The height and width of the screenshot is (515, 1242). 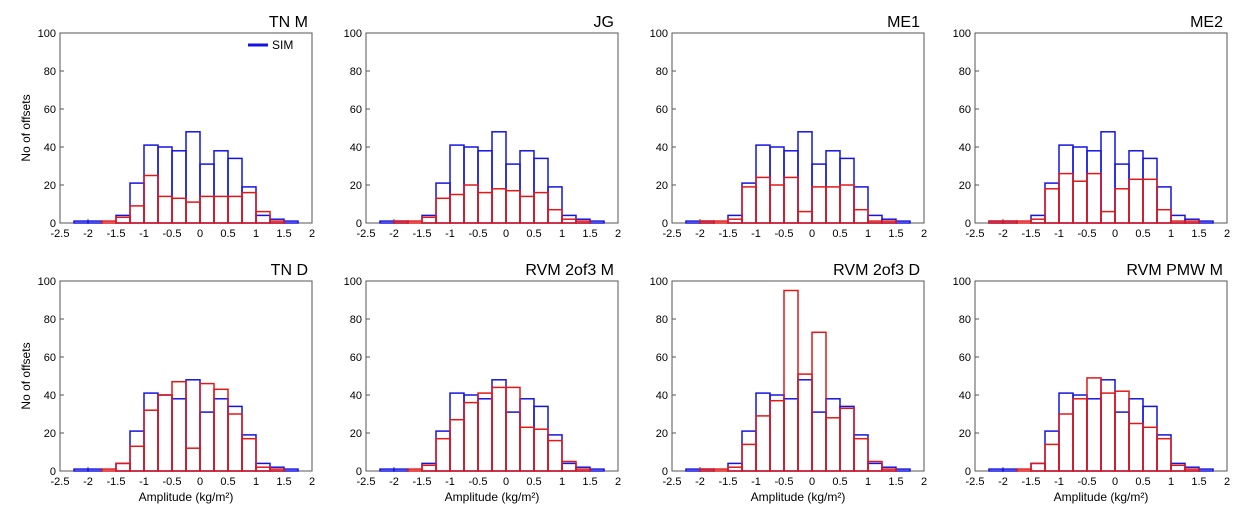 What do you see at coordinates (282, 45) in the screenshot?
I see `legend-label-sim: SIM` at bounding box center [282, 45].